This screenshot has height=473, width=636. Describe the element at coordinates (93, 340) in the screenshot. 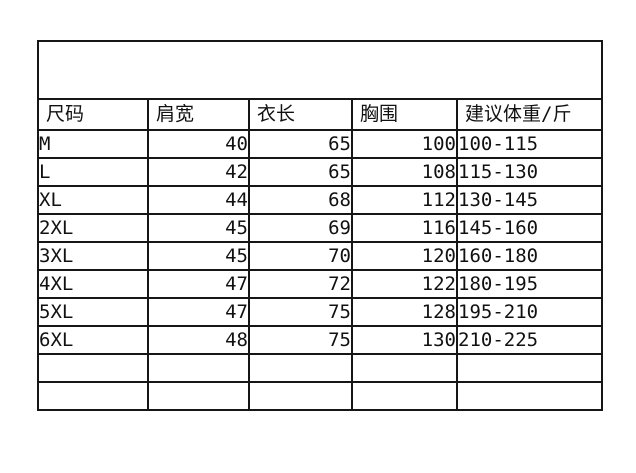

I see `cell-size: 6XL` at that location.